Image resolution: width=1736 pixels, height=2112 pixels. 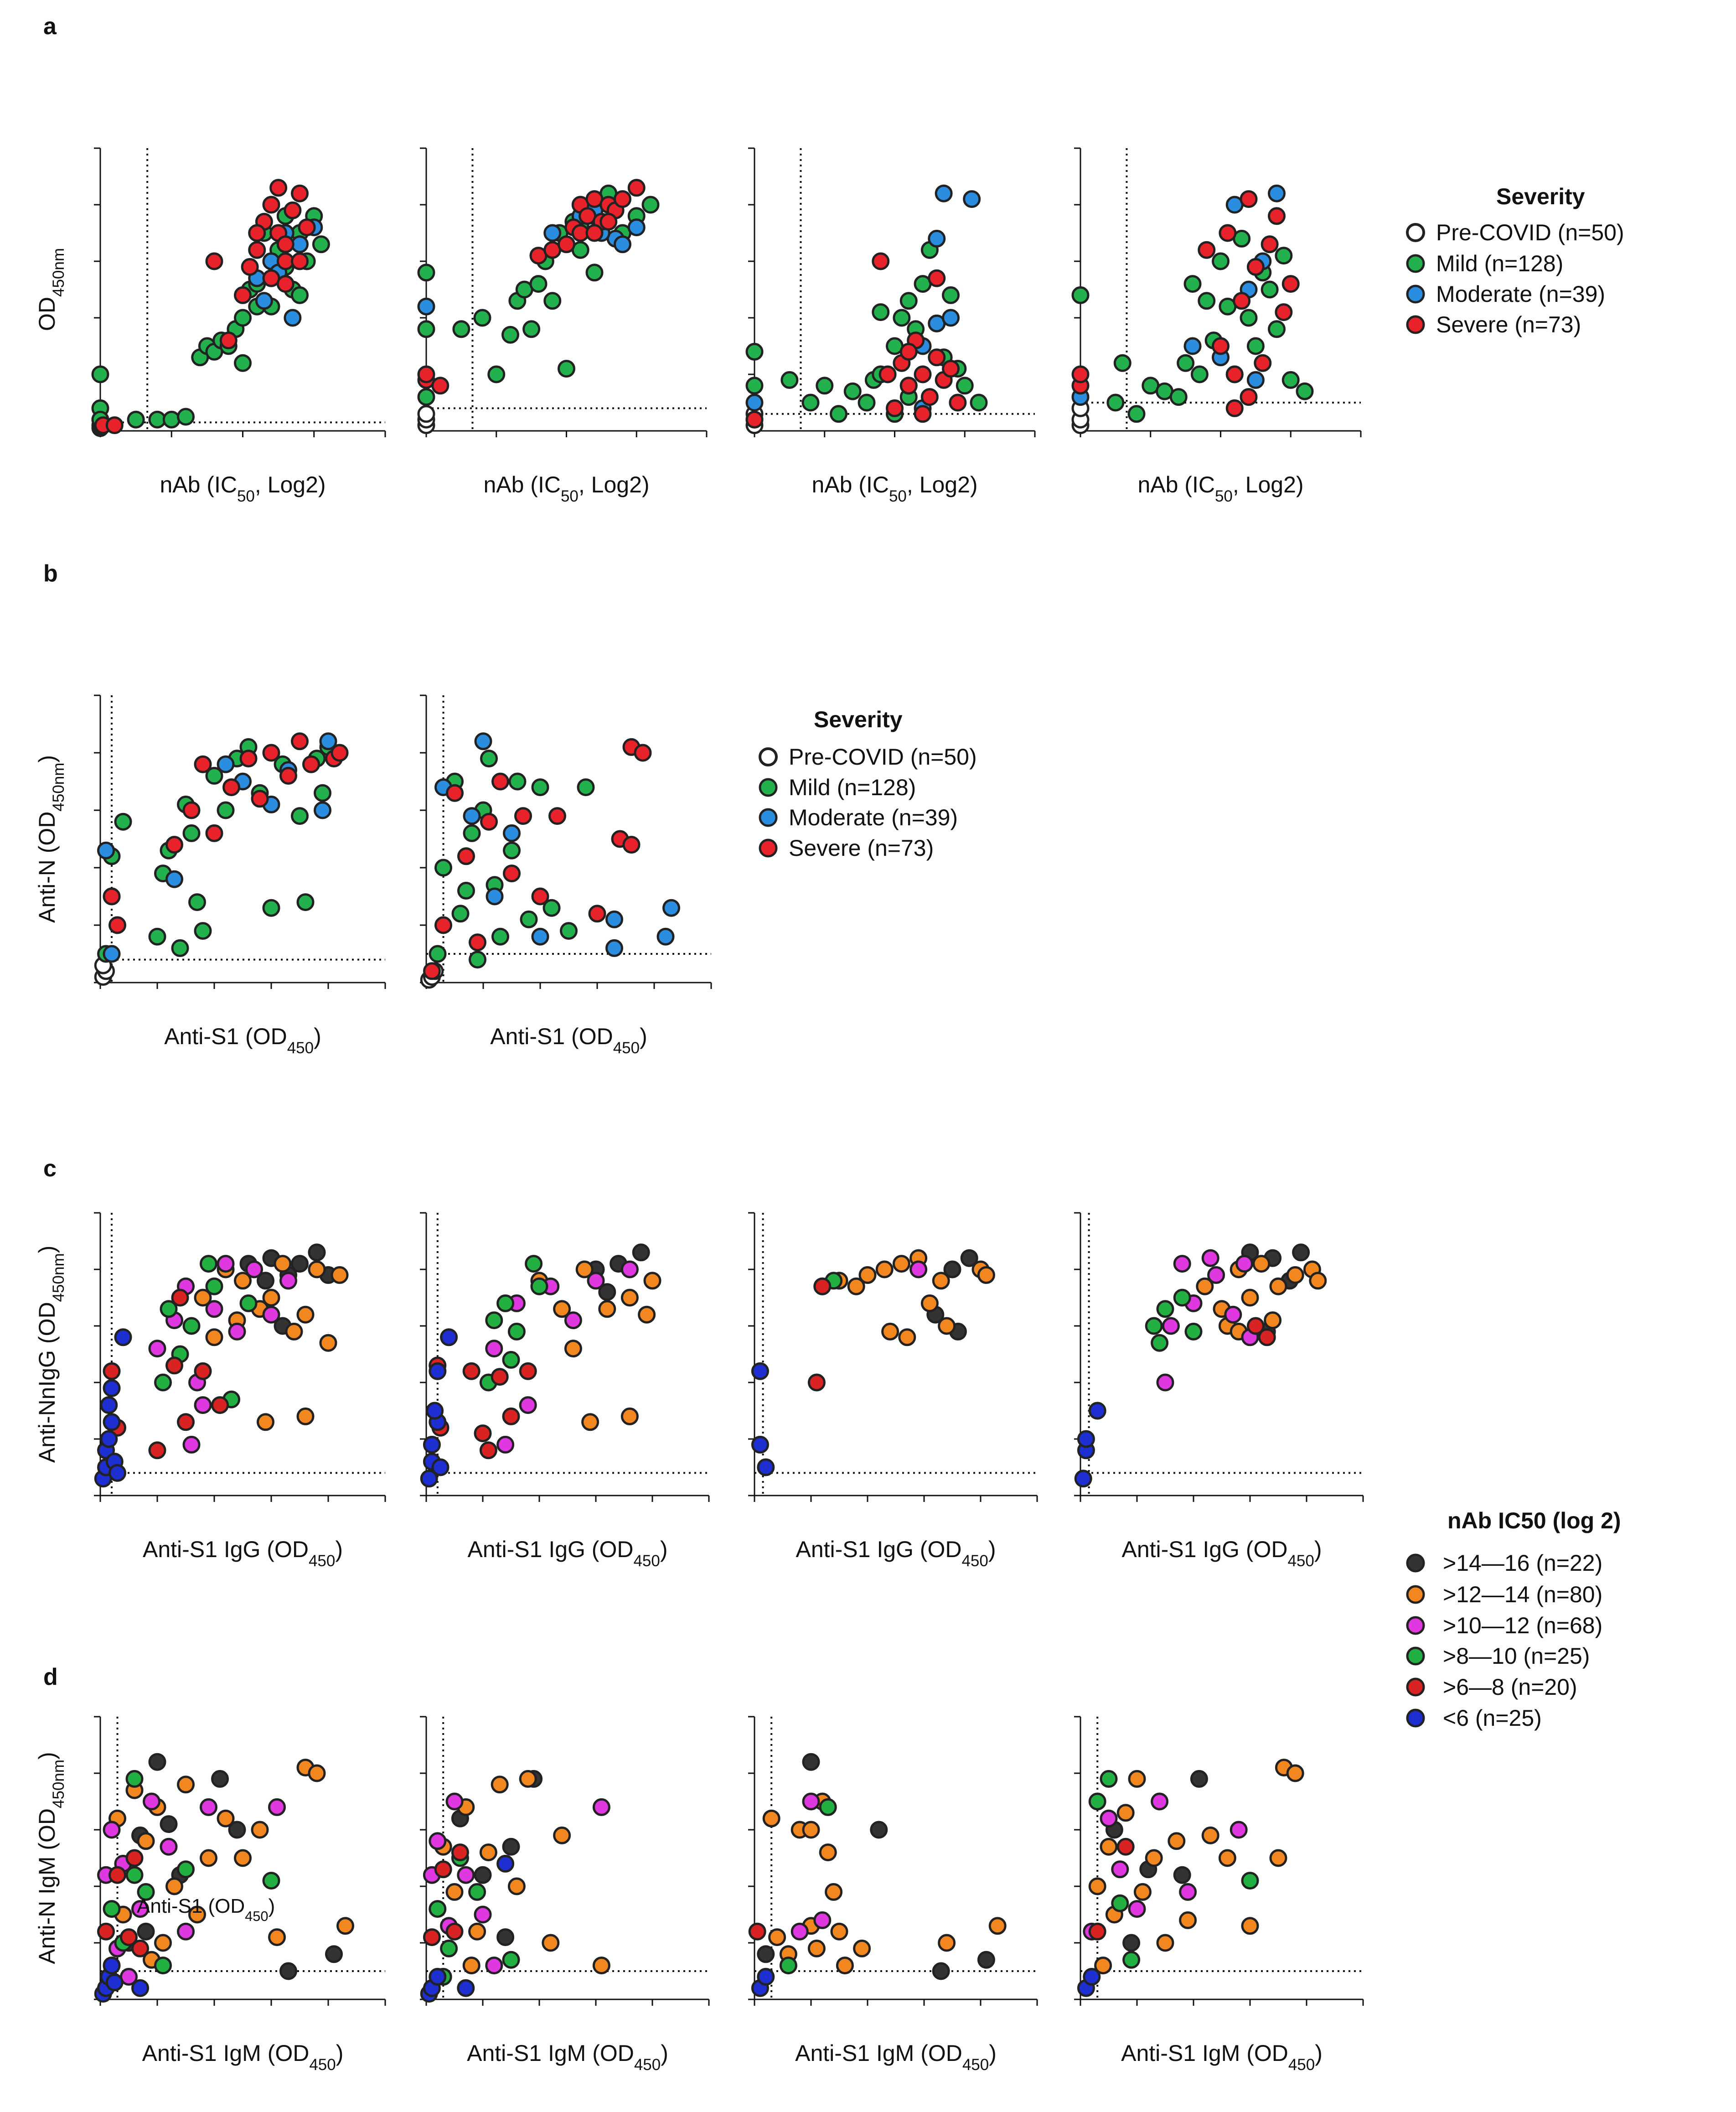 I want to click on series--12-14, so click(x=1261, y=1298).